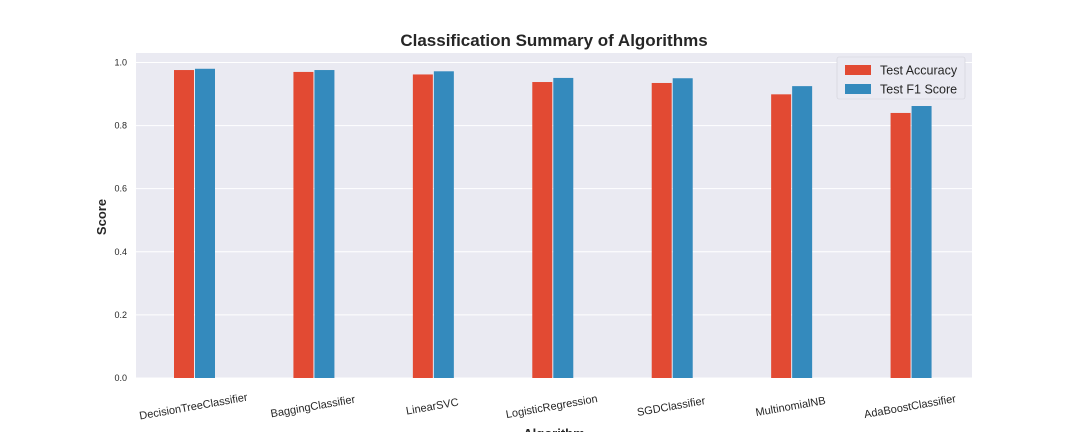 This screenshot has height=437, width=1080. What do you see at coordinates (120, 62) in the screenshot?
I see `y-tick-label: 1.0` at bounding box center [120, 62].